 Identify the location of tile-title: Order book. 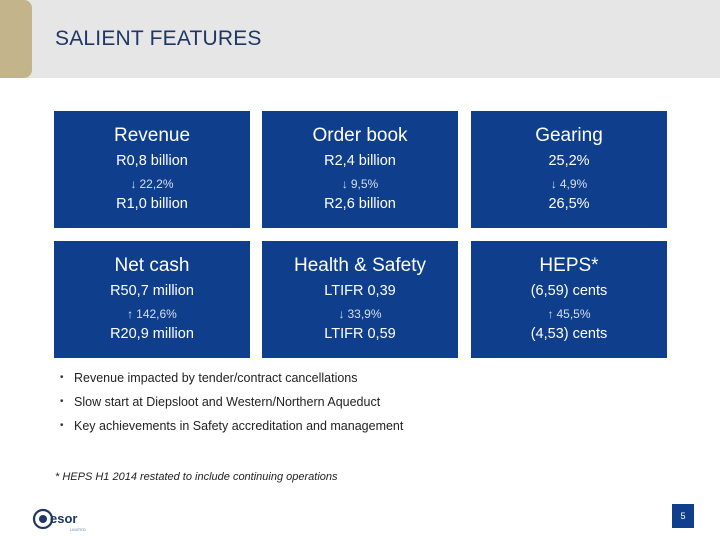
(360, 135).